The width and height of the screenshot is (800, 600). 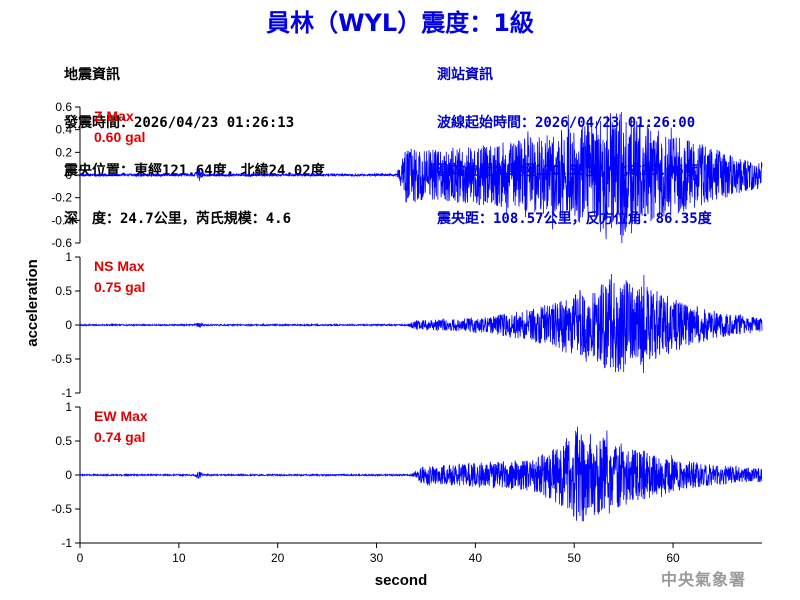 I want to click on panel-label-z: Z Max, so click(x=114, y=116).